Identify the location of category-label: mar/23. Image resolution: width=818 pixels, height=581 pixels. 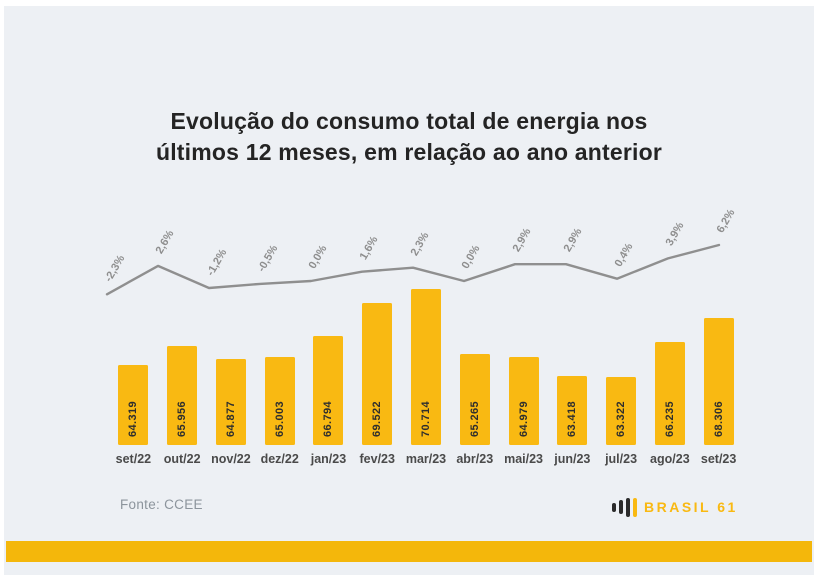
(426, 459).